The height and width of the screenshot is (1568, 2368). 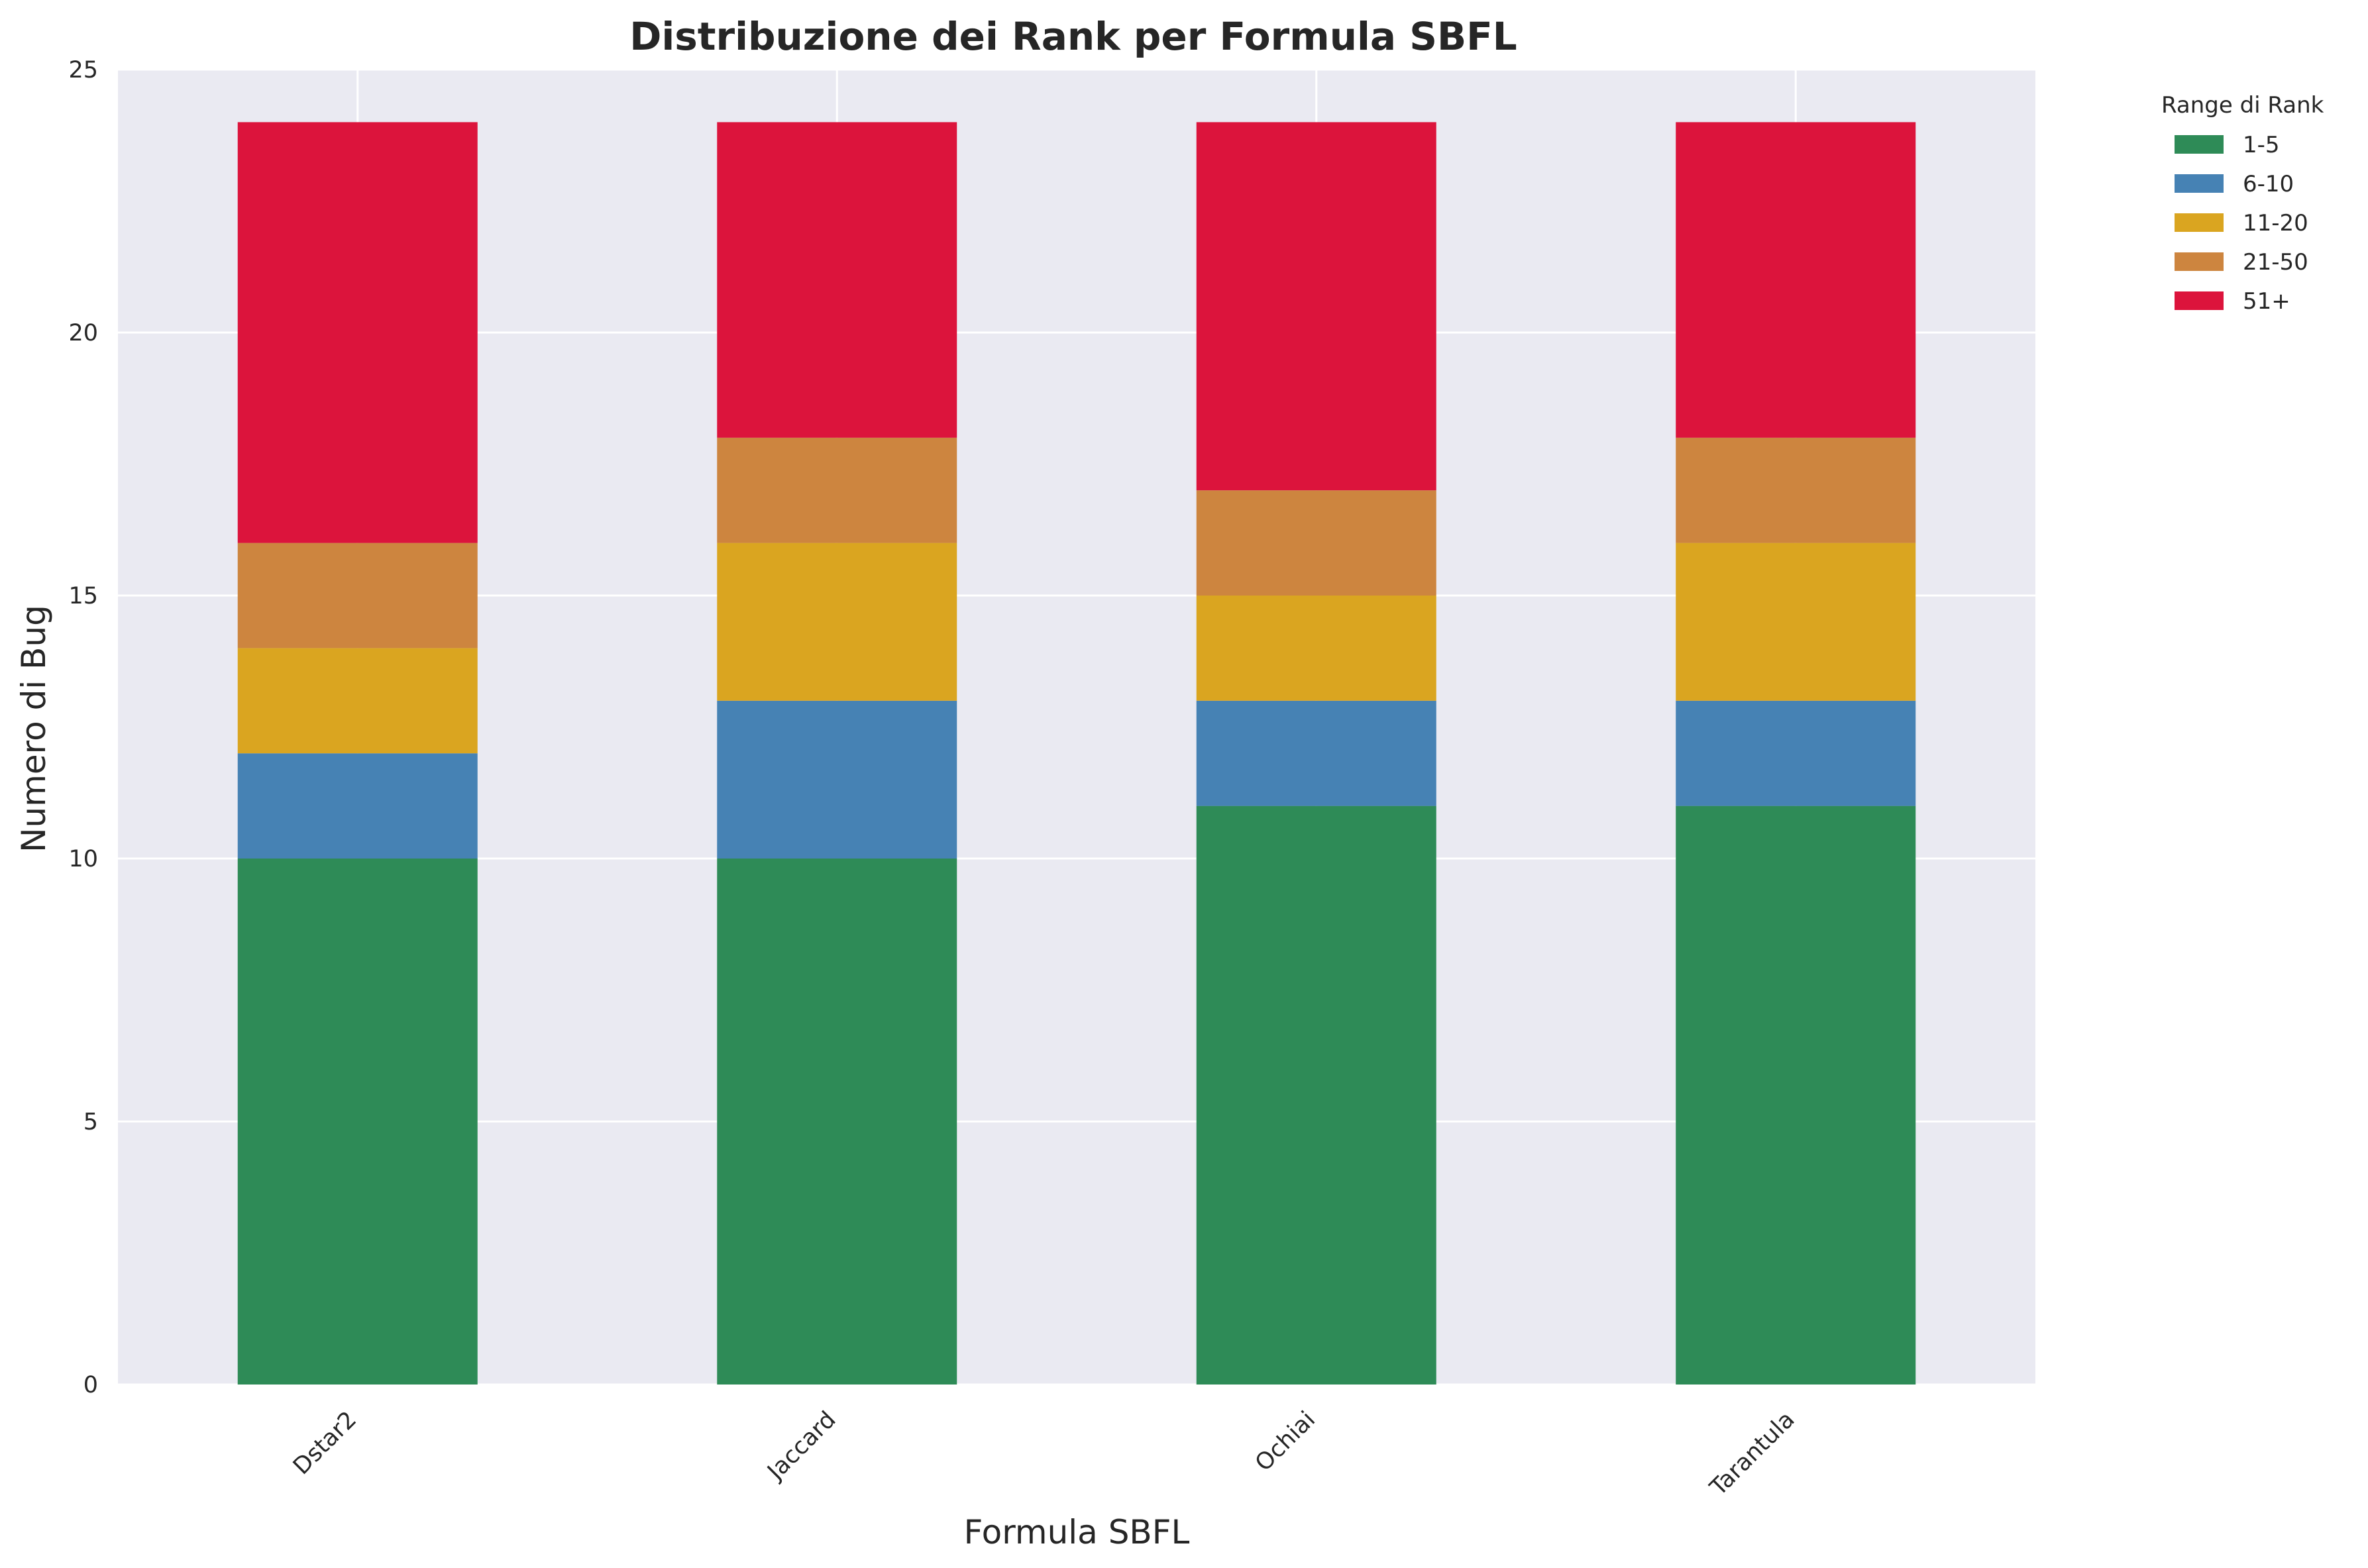 I want to click on y-tick-label: 10, so click(x=83, y=859).